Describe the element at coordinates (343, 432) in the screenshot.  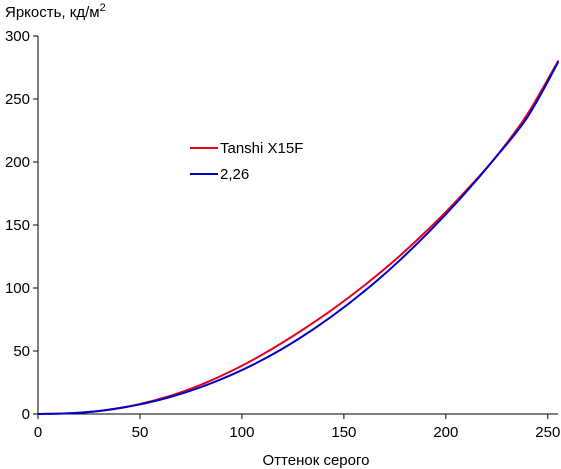
I see `x-tick-label: 150` at that location.